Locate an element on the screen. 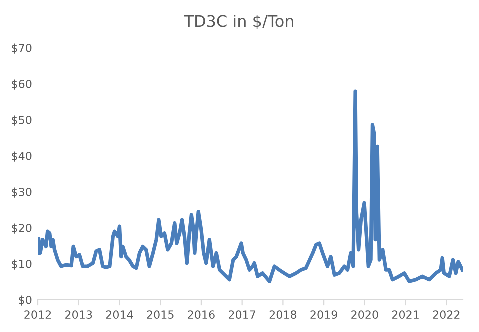 This screenshot has height=332, width=479. y-tick-label: $70 is located at coordinates (22, 49).